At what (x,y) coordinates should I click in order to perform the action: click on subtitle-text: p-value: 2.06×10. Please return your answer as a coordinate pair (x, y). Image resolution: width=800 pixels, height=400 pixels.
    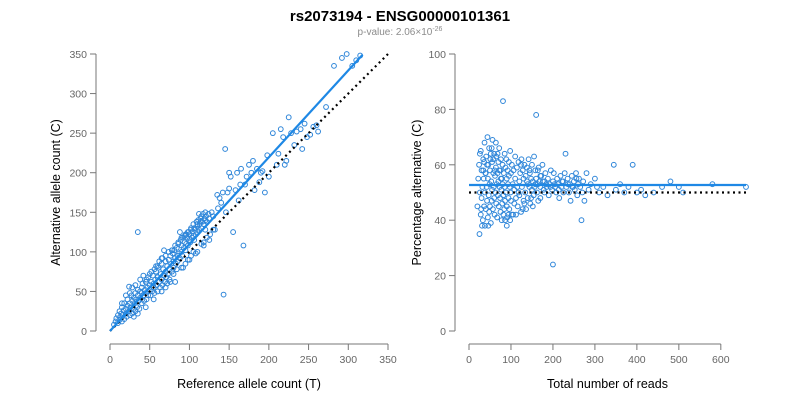
    Looking at the image, I should click on (395, 32).